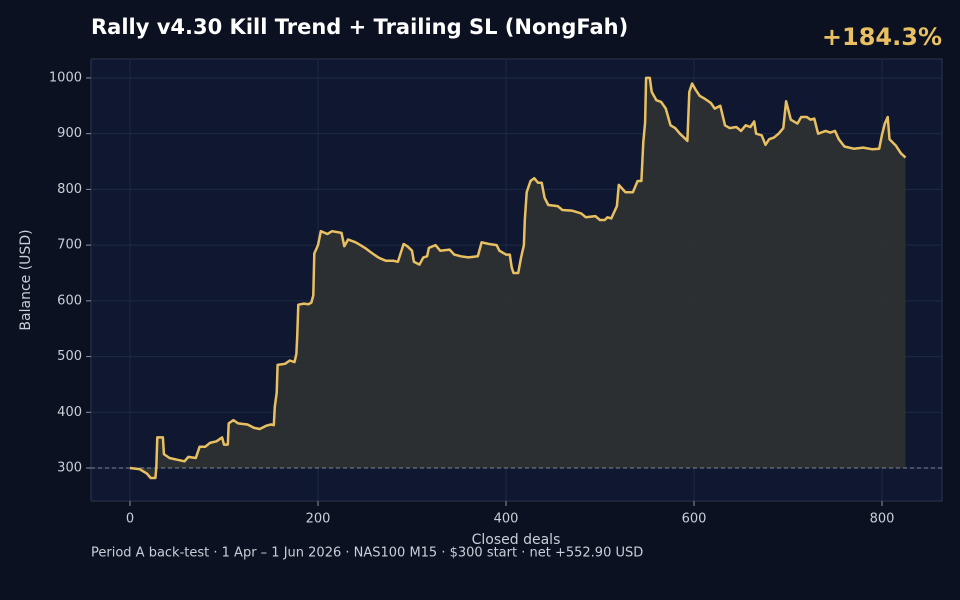  What do you see at coordinates (69, 300) in the screenshot?
I see `y-tick-label: 600` at bounding box center [69, 300].